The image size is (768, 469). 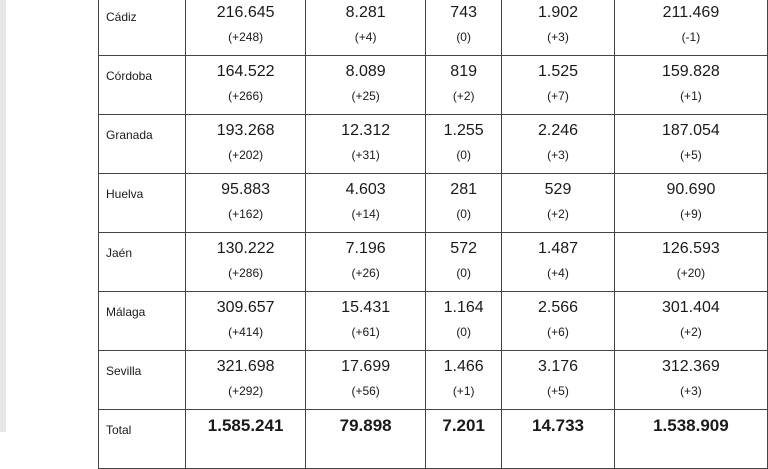 I want to click on cell-value: 819, so click(x=463, y=71).